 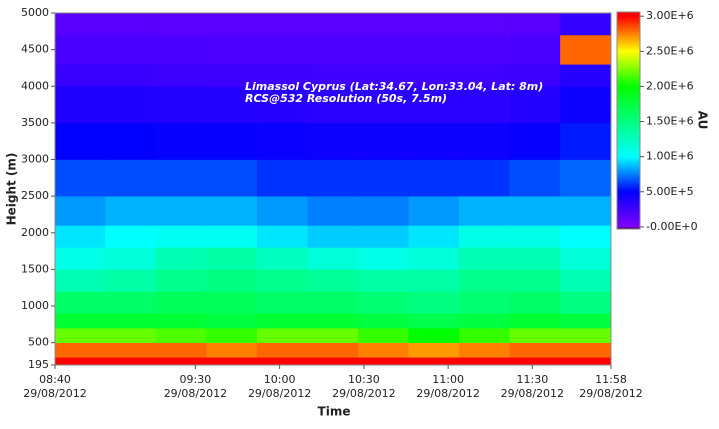 I want to click on colorbar-tick-label: 3.00E+6, so click(x=670, y=15).